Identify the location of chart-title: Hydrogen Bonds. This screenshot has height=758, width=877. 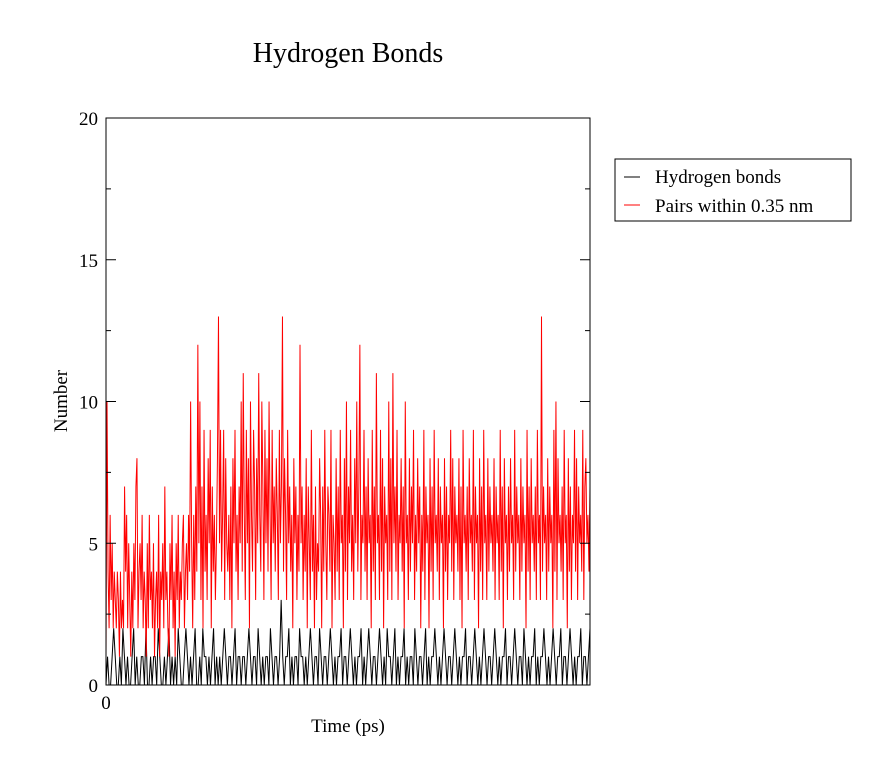
(348, 53).